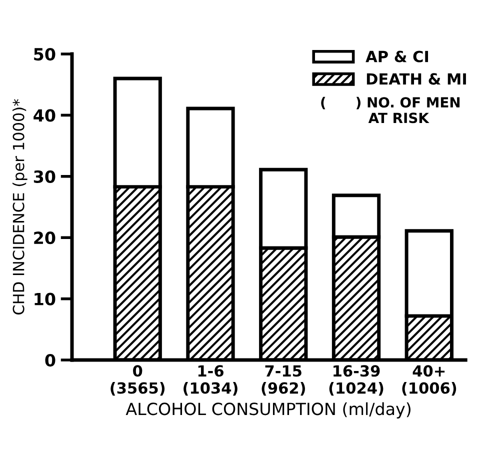 This screenshot has height=450, width=480. Describe the element at coordinates (20, 206) in the screenshot. I see `y-axis-title: CHD INCIDENCE (per 1000)*` at that location.